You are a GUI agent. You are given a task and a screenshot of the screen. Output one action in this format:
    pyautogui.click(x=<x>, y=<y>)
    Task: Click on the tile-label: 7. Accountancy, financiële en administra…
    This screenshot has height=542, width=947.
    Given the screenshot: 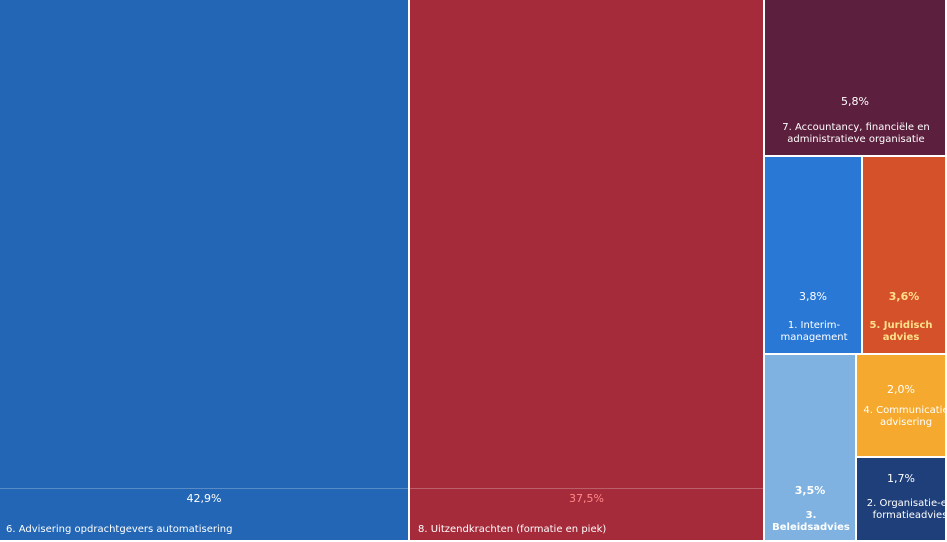 What is the action you would take?
    pyautogui.click(x=856, y=133)
    